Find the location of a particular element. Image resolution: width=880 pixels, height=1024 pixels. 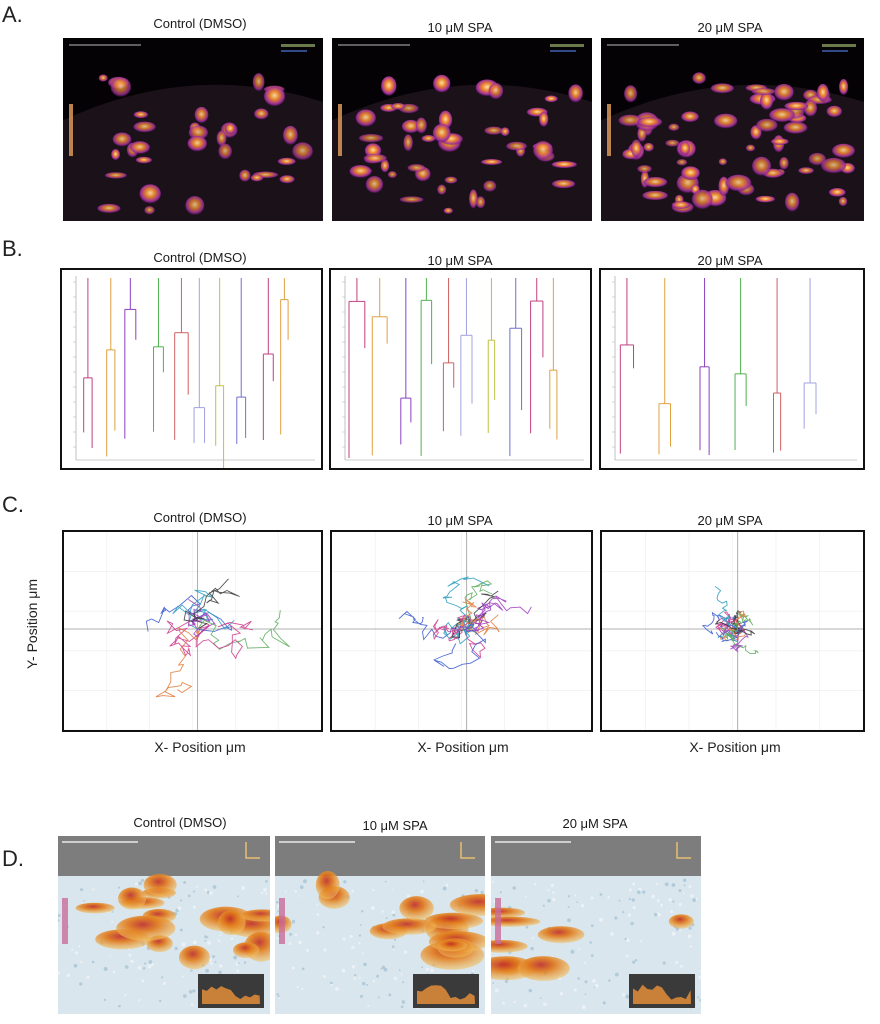

panel-d-surface-10um is located at coordinates (380, 925).